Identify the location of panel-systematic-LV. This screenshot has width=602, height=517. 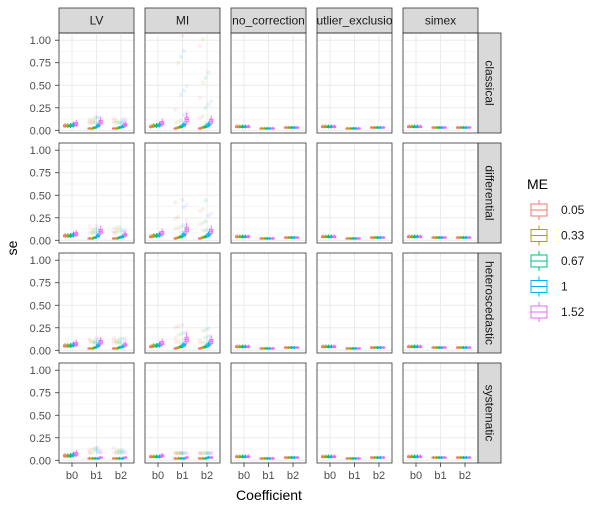
(96, 413).